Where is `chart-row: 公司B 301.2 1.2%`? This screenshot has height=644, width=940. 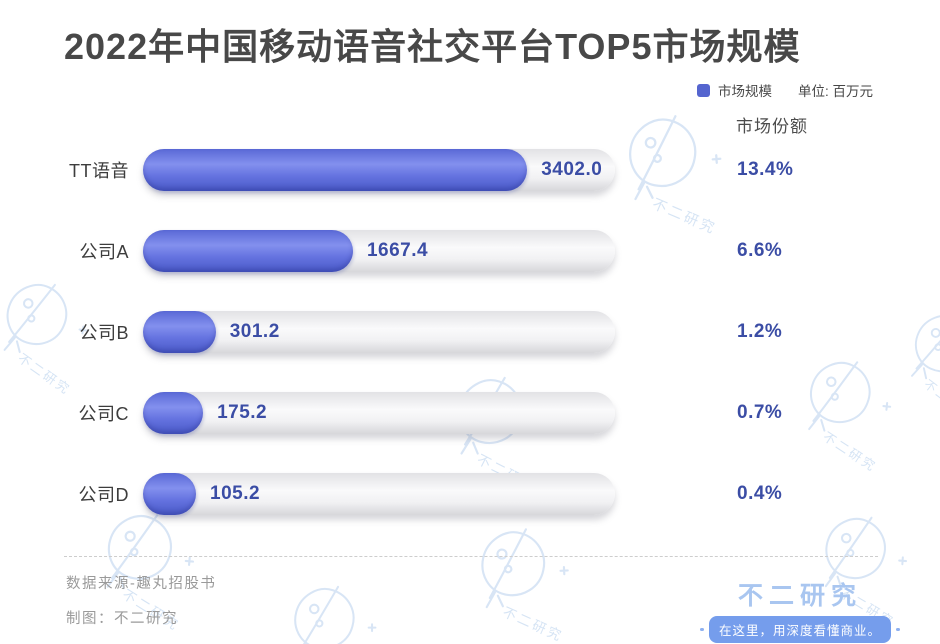 chart-row: 公司B 301.2 1.2% is located at coordinates (470, 331).